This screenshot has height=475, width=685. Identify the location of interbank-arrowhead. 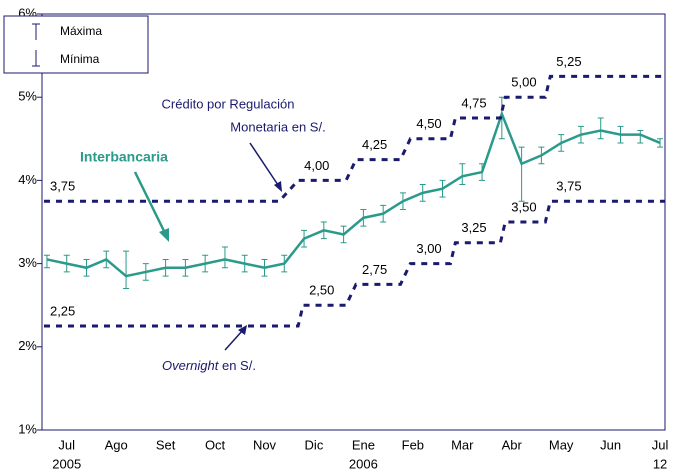
(164, 235).